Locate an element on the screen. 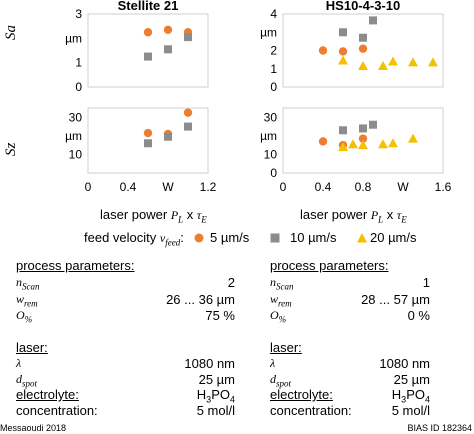  legend-title: feed velocity vfeed: is located at coordinates (134, 239).